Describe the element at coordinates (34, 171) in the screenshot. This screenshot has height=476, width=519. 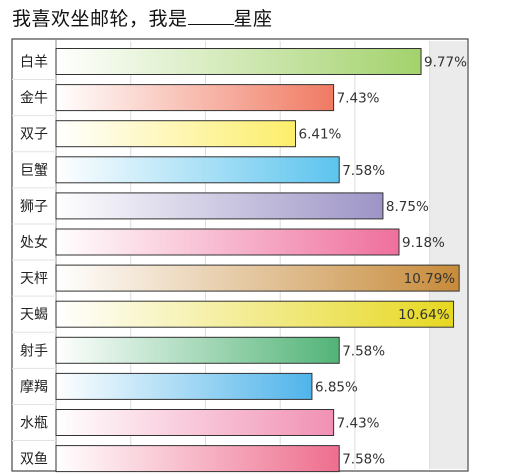
I see `category-label: 巨蟹` at that location.